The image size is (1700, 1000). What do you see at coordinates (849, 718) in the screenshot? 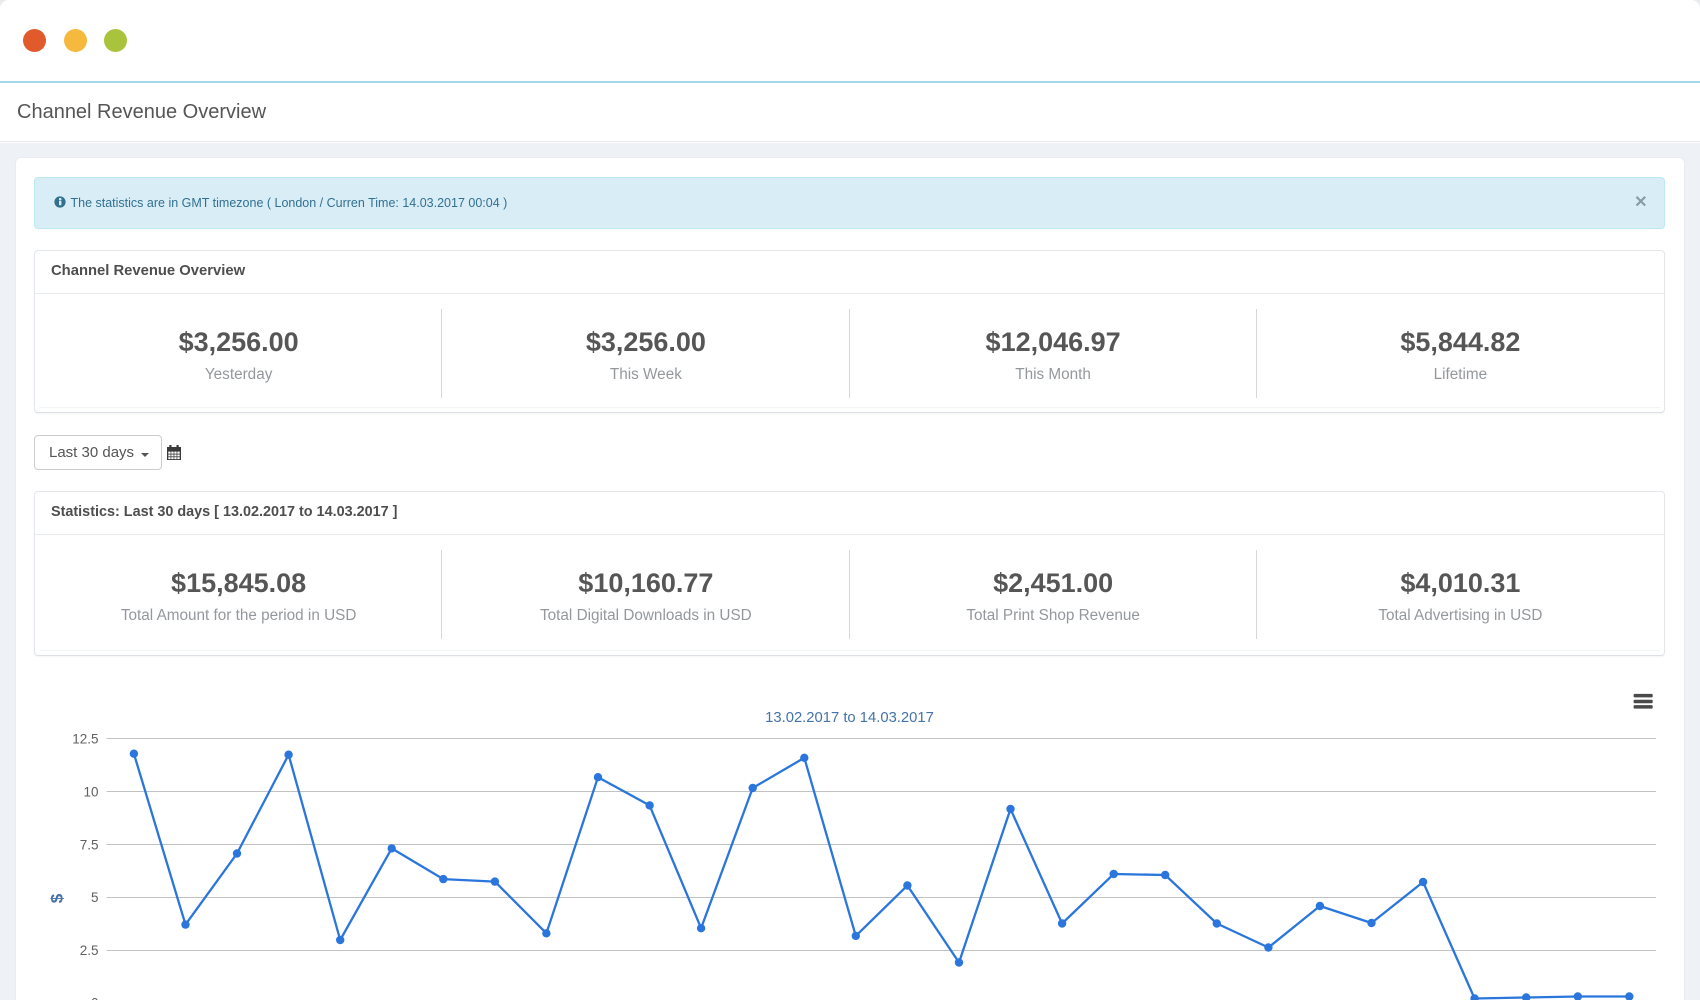
I see `svg-text: 13.02.2017 to 14.03.2017` at bounding box center [849, 718].